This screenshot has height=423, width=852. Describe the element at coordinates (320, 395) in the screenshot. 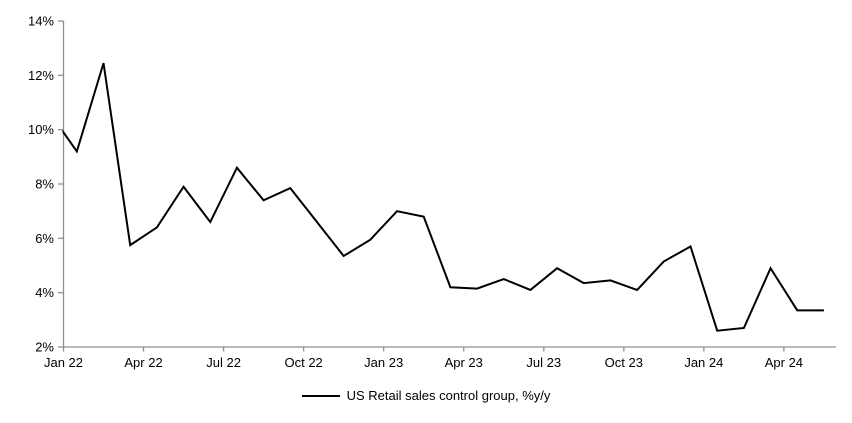

I see `legend-line-sample` at that location.